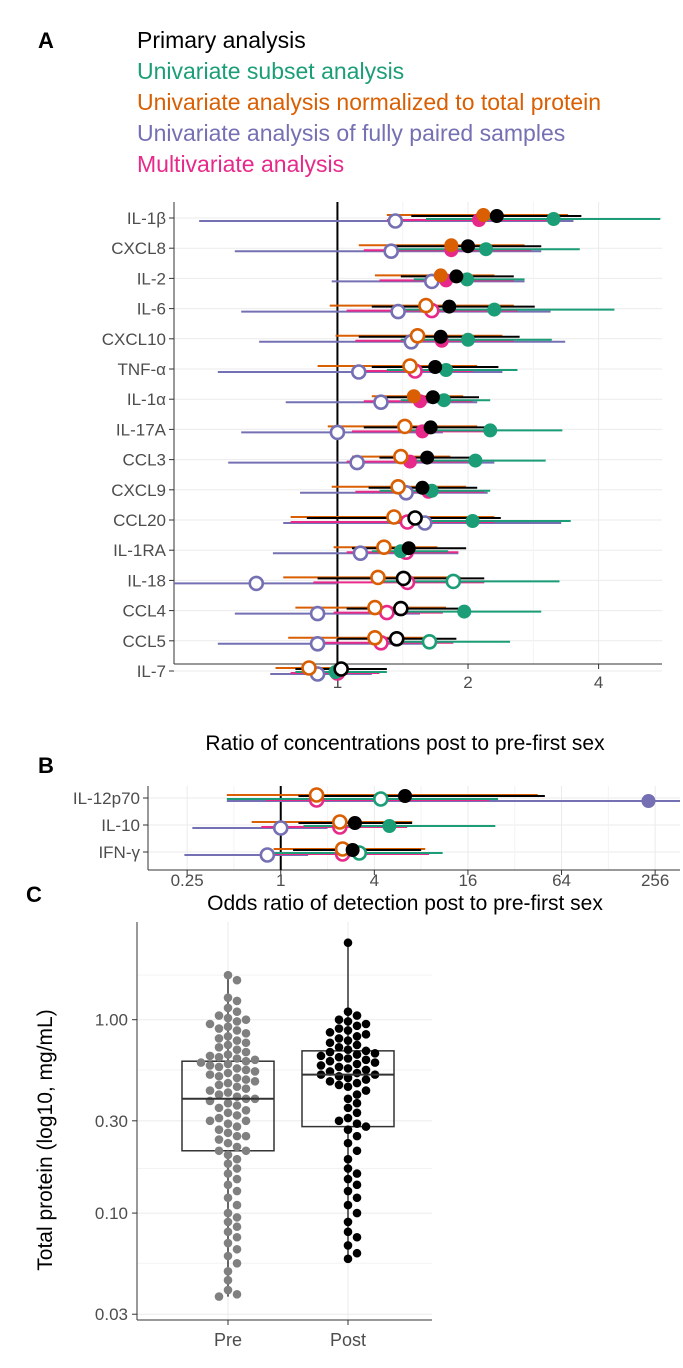  What do you see at coordinates (34, 894) in the screenshot?
I see `panel-label-c: C` at bounding box center [34, 894].